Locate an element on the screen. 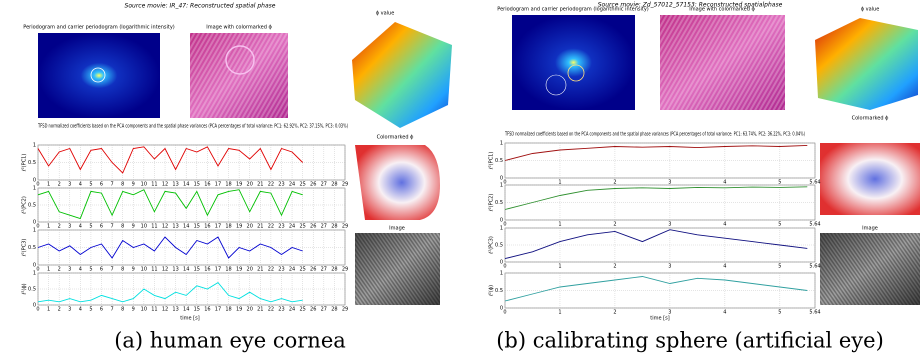  plot-frame is located at coordinates (191, 162).